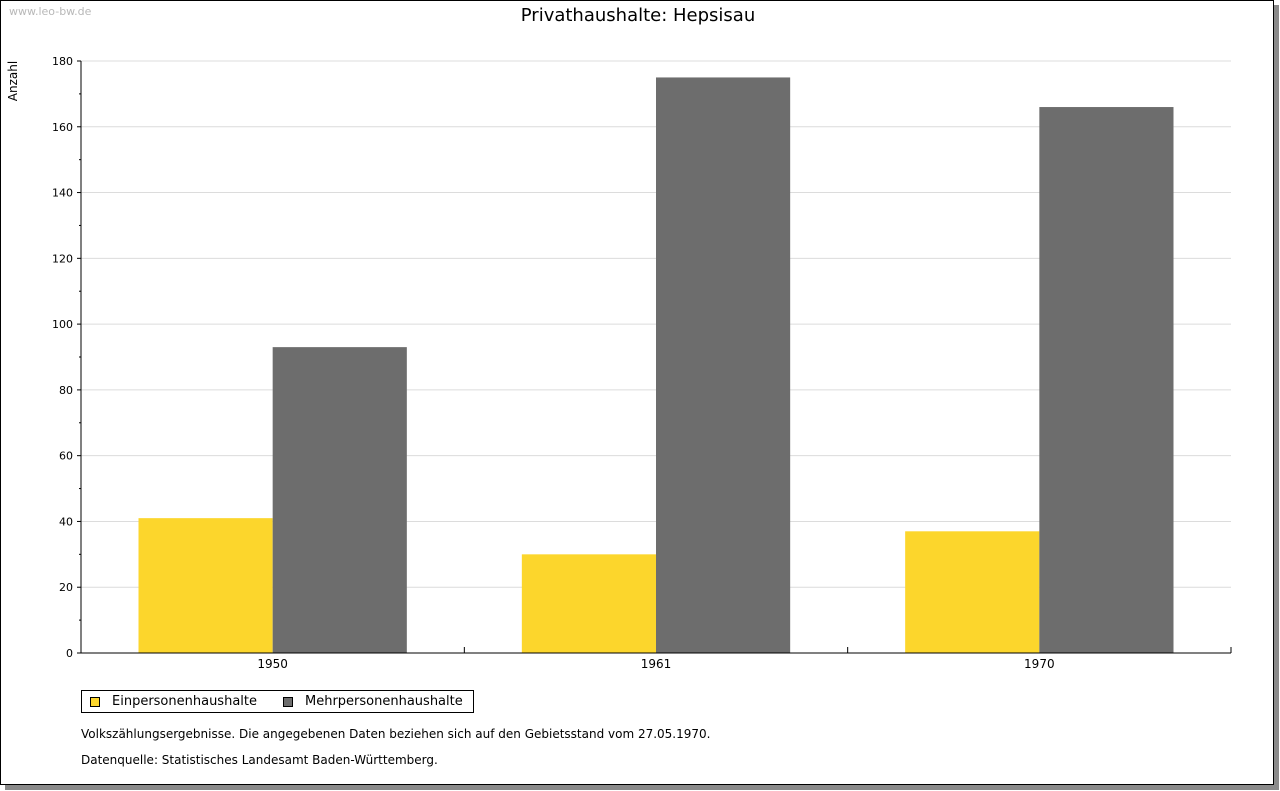 Image resolution: width=1280 pixels, height=791 pixels. What do you see at coordinates (62, 127) in the screenshot?
I see `y-tick-label: 160` at bounding box center [62, 127].